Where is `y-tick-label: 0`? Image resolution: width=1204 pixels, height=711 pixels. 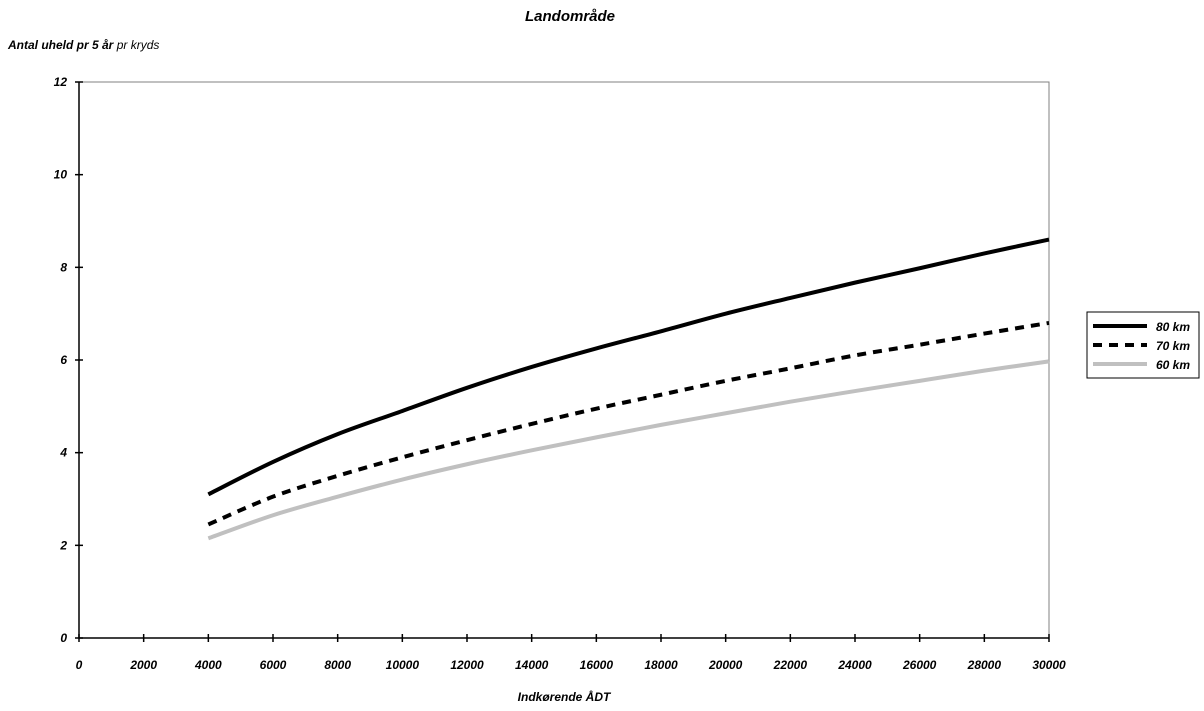 y-tick-label: 0 is located at coordinates (63, 638).